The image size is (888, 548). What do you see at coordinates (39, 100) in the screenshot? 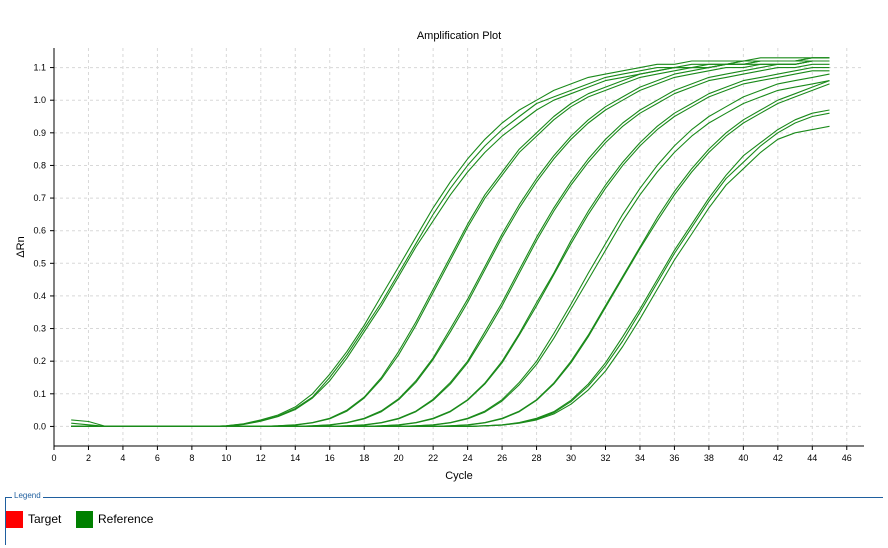
I see `y-tick-label: 1.0` at bounding box center [39, 100].